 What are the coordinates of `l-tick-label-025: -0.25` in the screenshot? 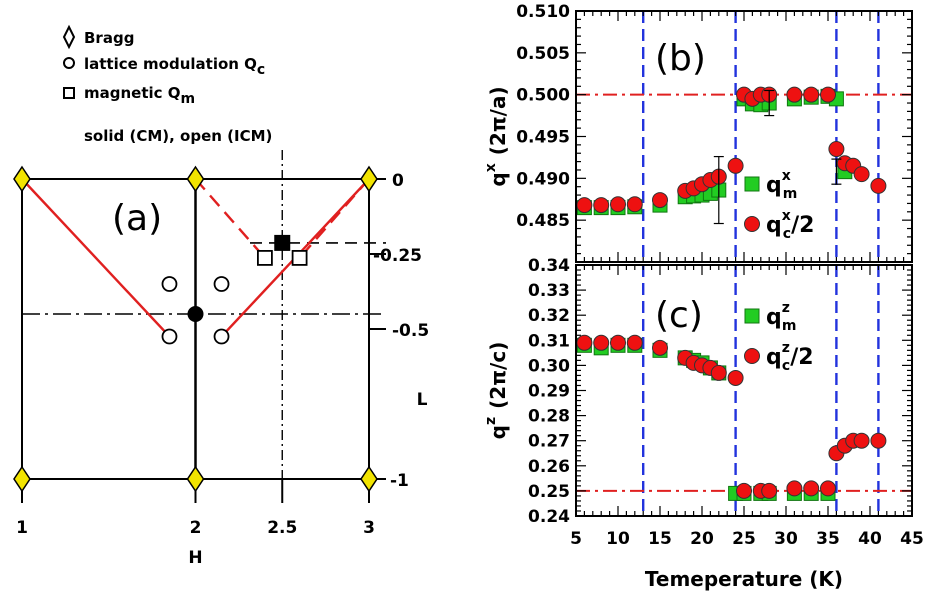 It's located at (397, 256).